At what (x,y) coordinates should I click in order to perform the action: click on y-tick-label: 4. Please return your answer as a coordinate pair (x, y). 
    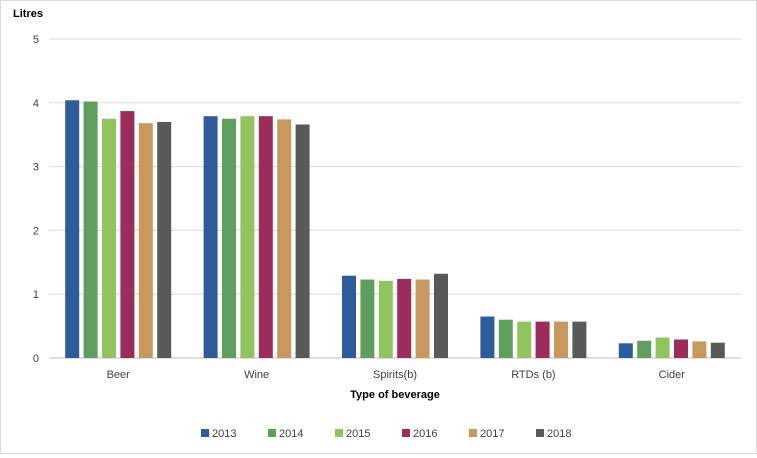
    Looking at the image, I should click on (36, 104).